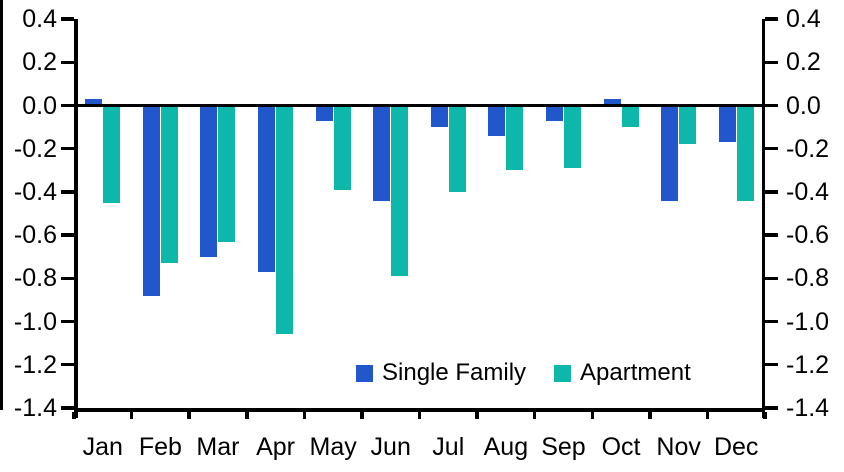  I want to click on y-tick-left-0.4, so click(67, 19).